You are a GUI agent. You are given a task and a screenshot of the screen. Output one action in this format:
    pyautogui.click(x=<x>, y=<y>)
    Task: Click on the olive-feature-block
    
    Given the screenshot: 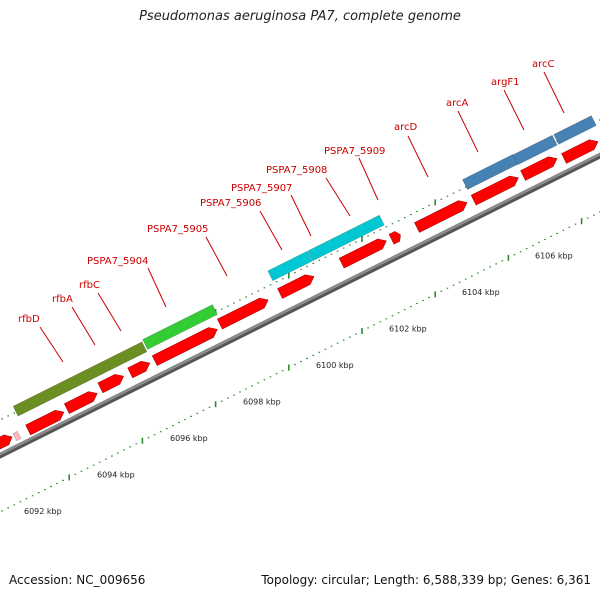 What is the action you would take?
    pyautogui.click(x=80, y=379)
    